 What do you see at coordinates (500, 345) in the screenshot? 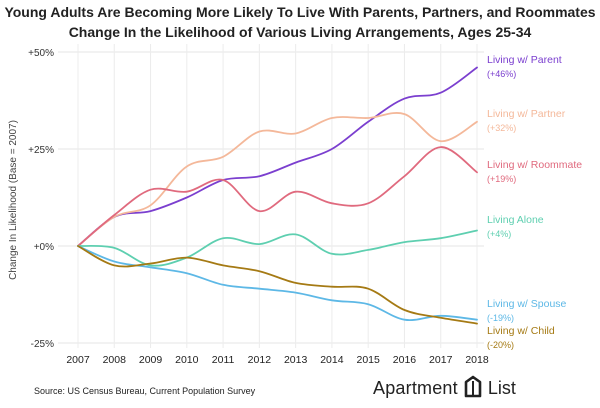
I see `series-change-label: (-20%)` at bounding box center [500, 345].